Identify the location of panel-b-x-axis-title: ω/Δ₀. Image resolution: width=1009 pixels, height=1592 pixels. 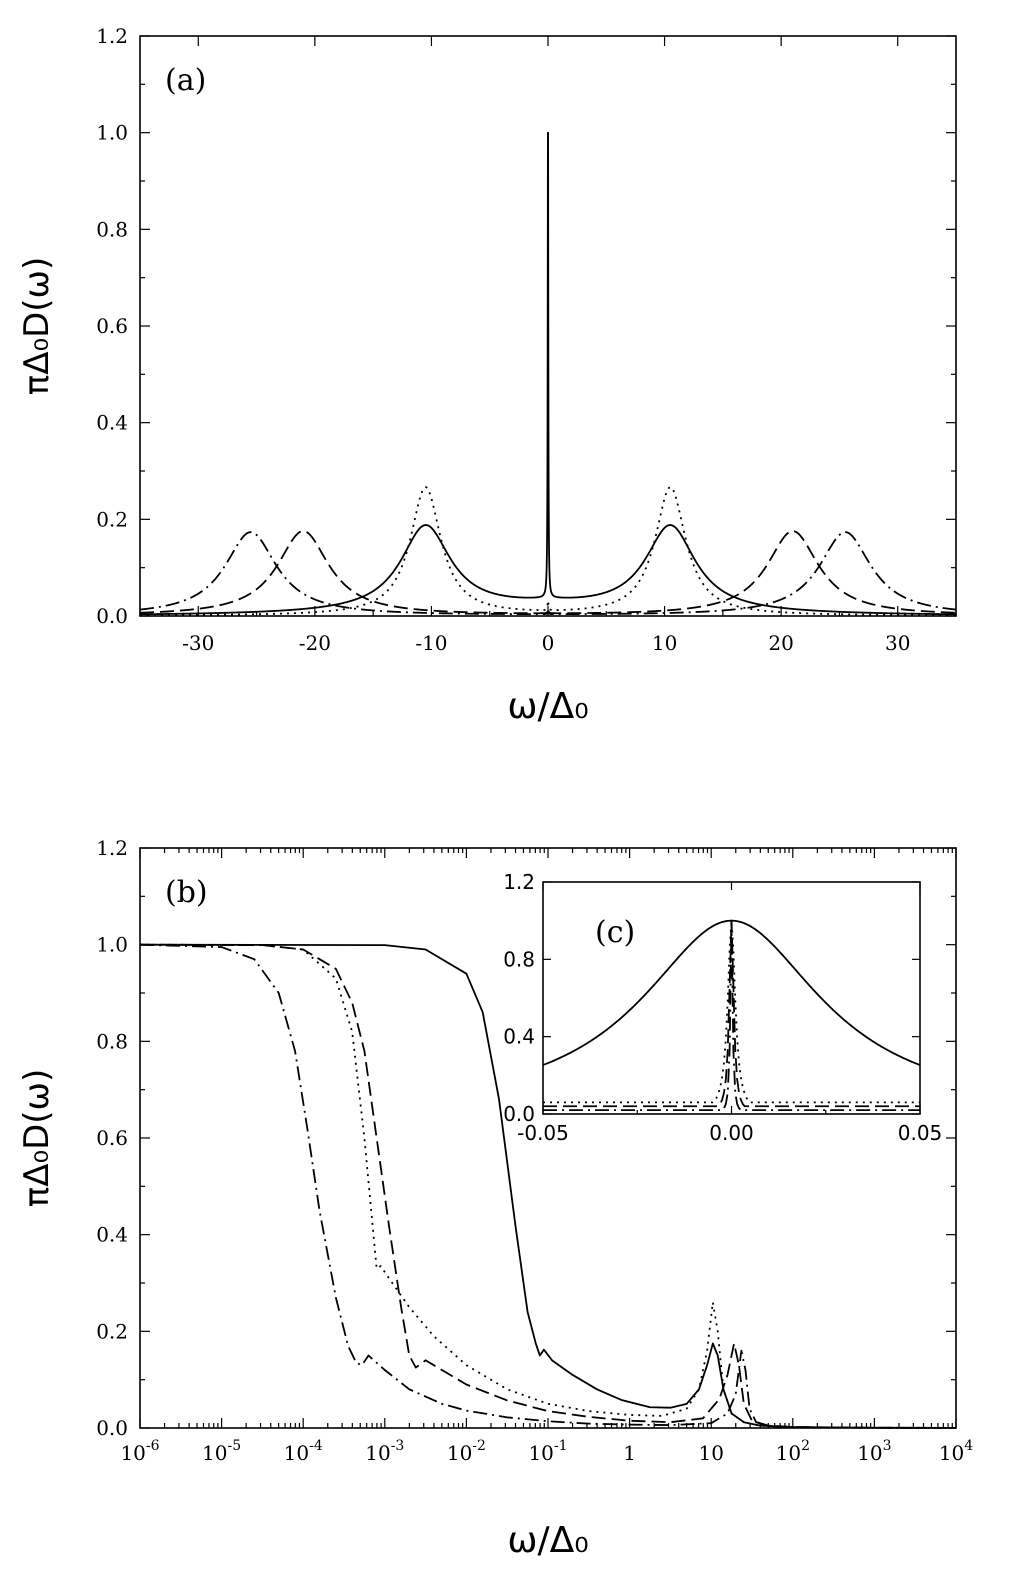
(547, 1540).